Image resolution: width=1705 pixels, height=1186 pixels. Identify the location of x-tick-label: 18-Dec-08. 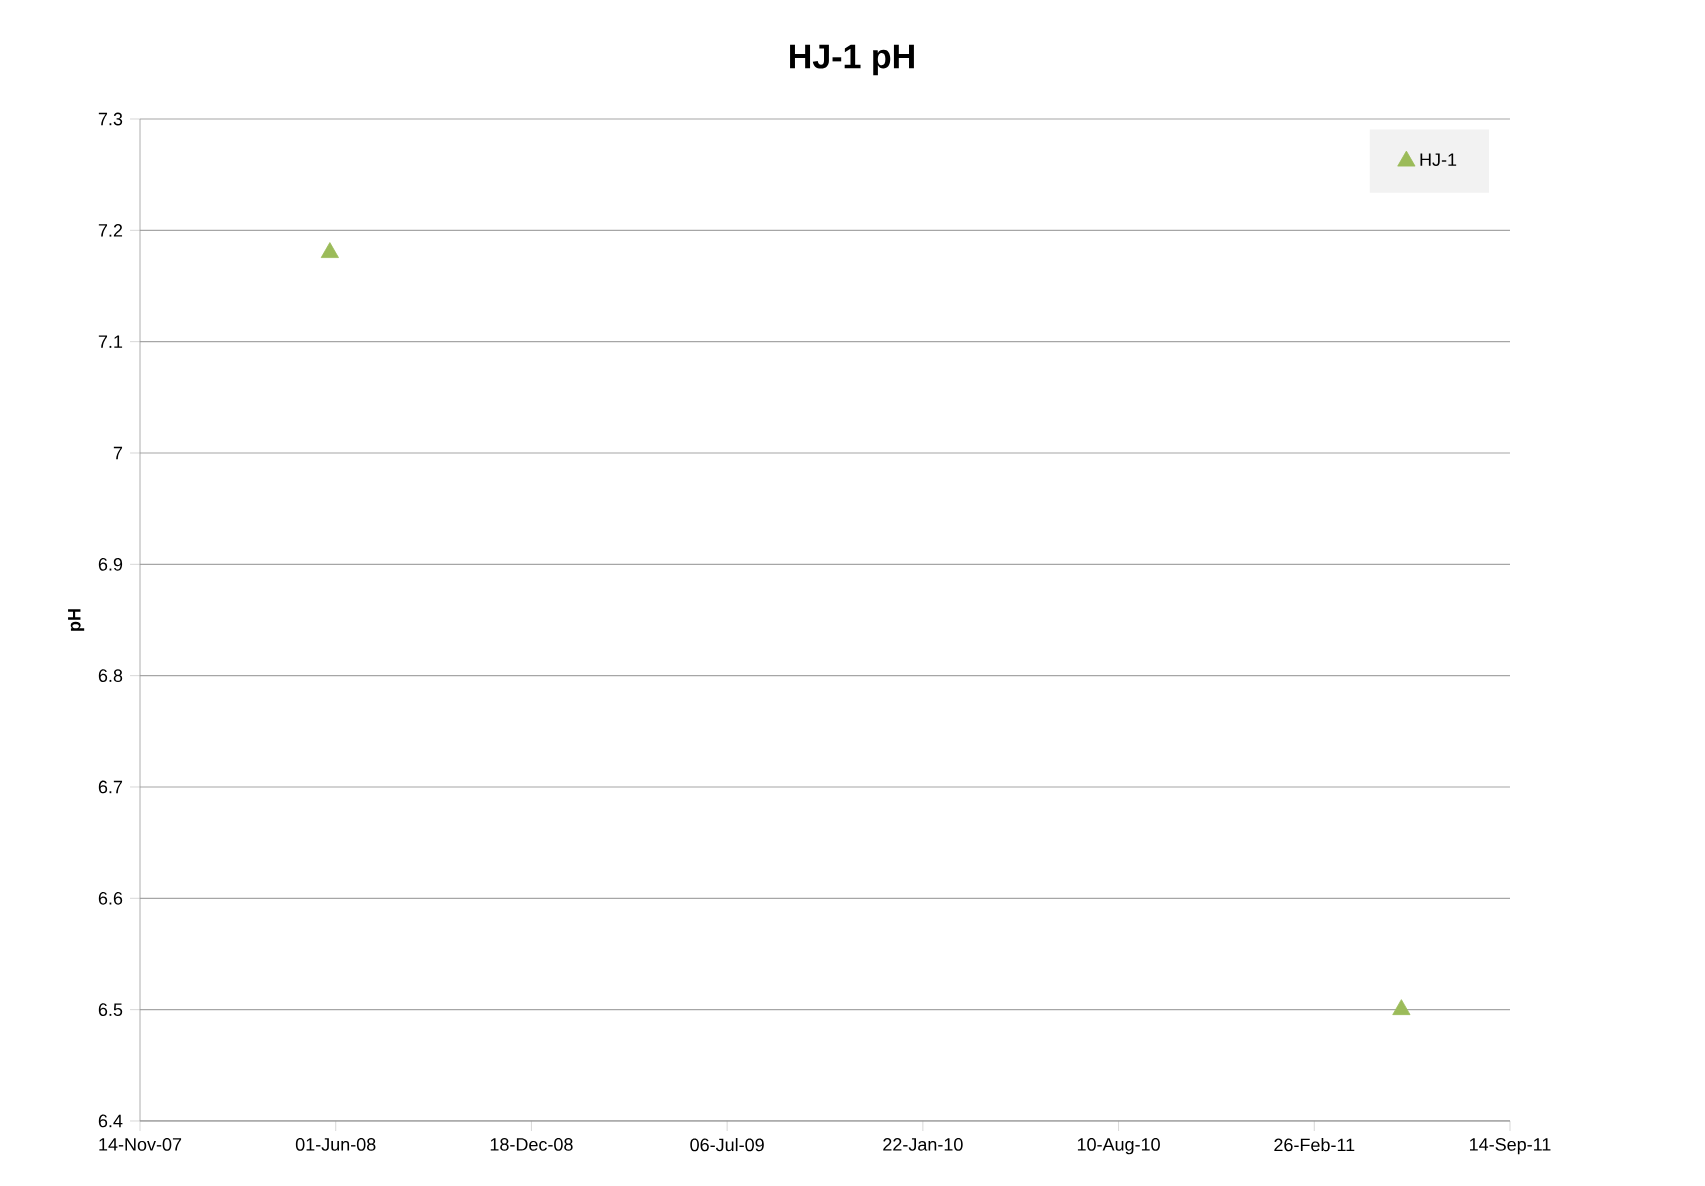
(531, 1144).